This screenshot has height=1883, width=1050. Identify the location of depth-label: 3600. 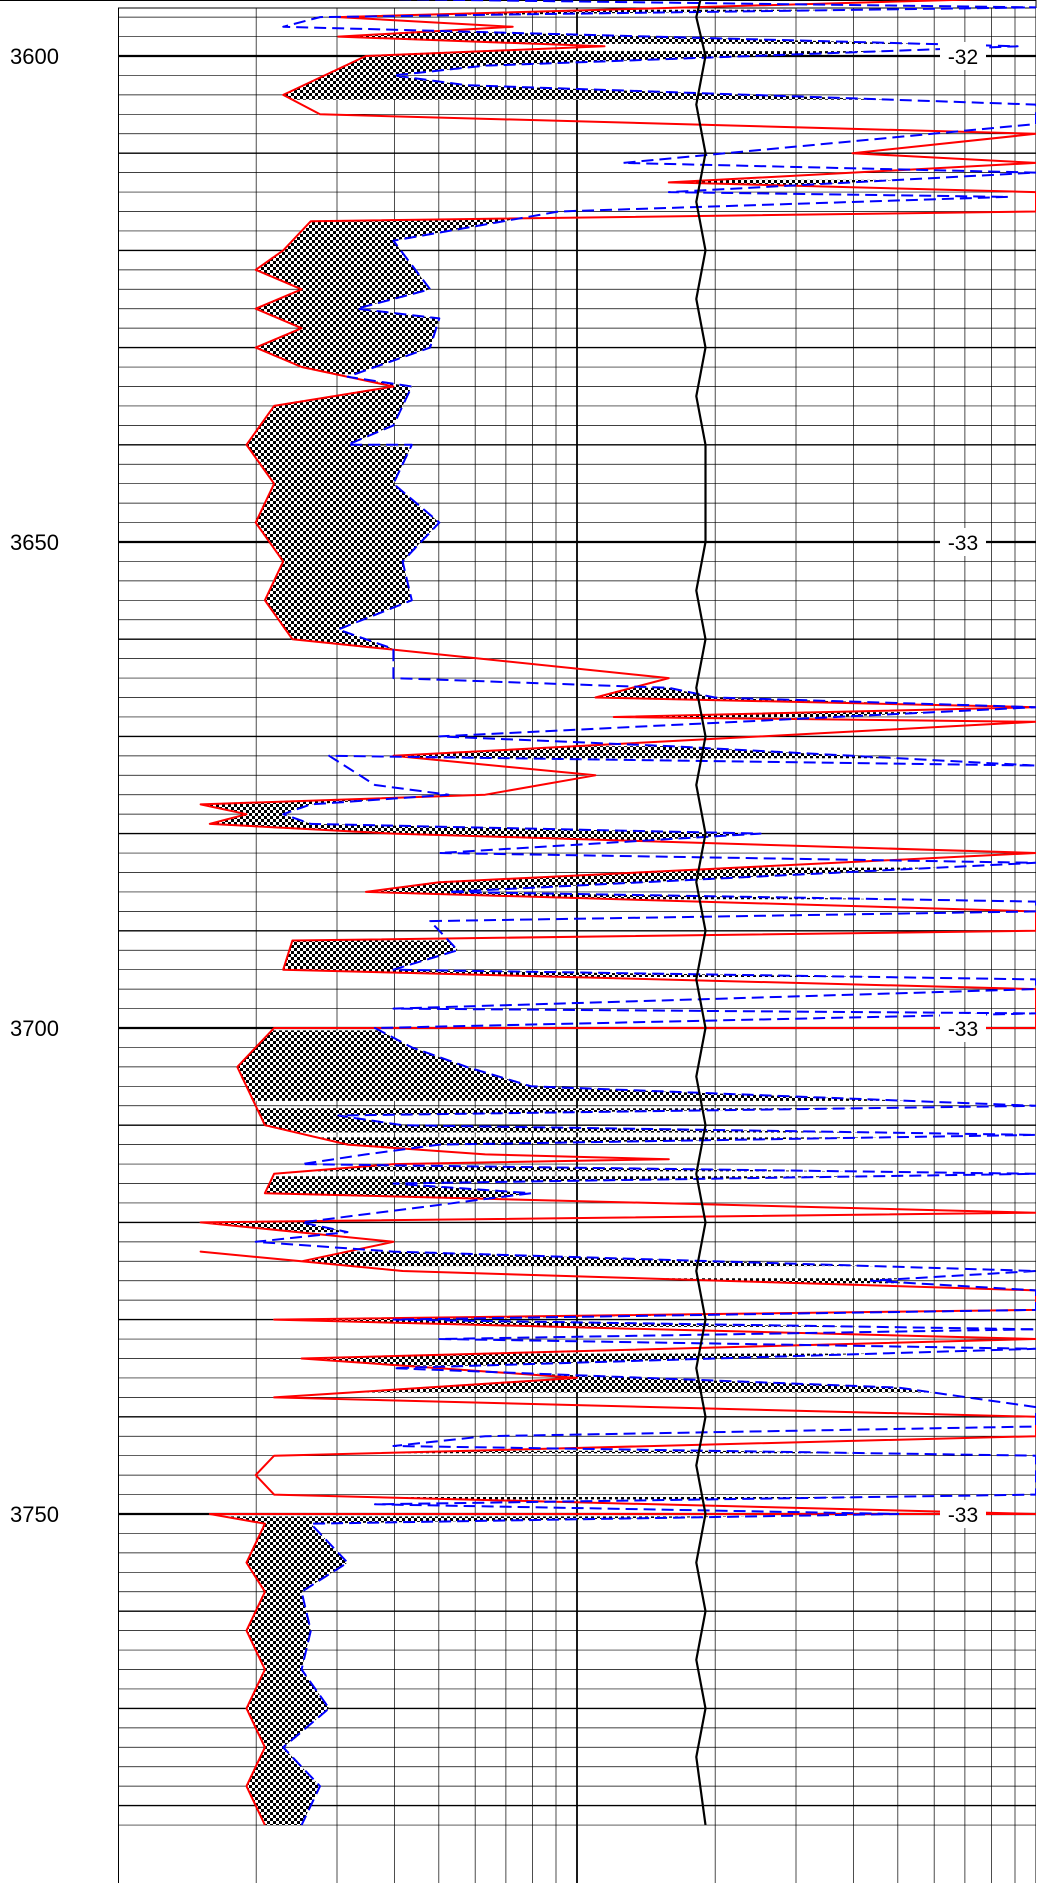
(34, 56).